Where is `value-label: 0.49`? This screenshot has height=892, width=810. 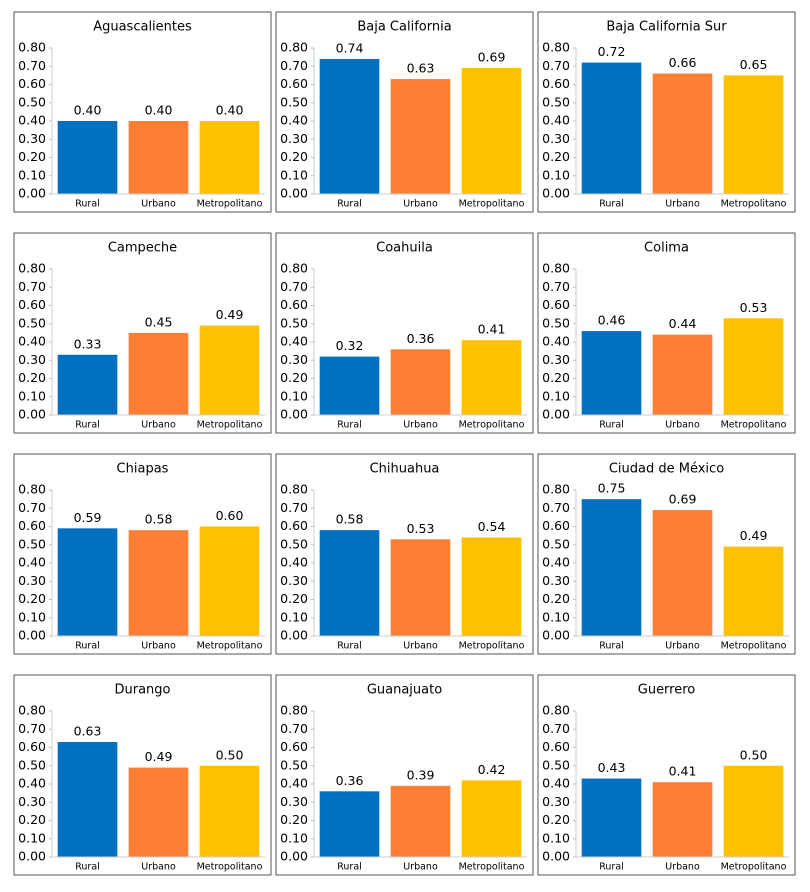
value-label: 0.49 is located at coordinates (754, 535).